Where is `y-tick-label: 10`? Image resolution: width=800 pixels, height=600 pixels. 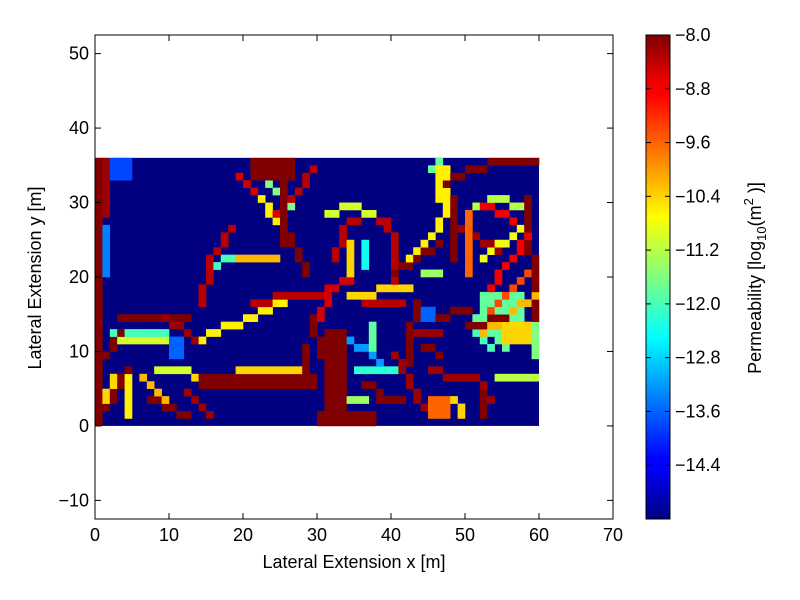
y-tick-label: 10 is located at coordinates (79, 351).